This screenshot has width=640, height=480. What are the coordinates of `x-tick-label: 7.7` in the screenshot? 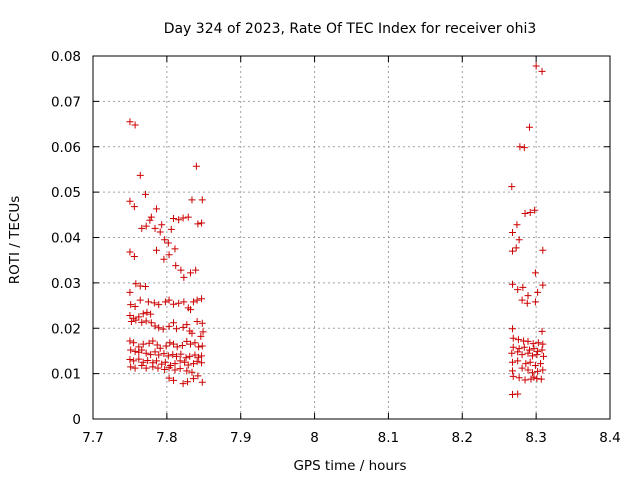 It's located at (92, 438).